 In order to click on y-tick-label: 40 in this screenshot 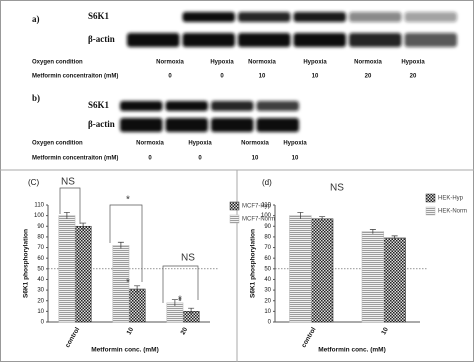, I will do `click(267, 280)`.